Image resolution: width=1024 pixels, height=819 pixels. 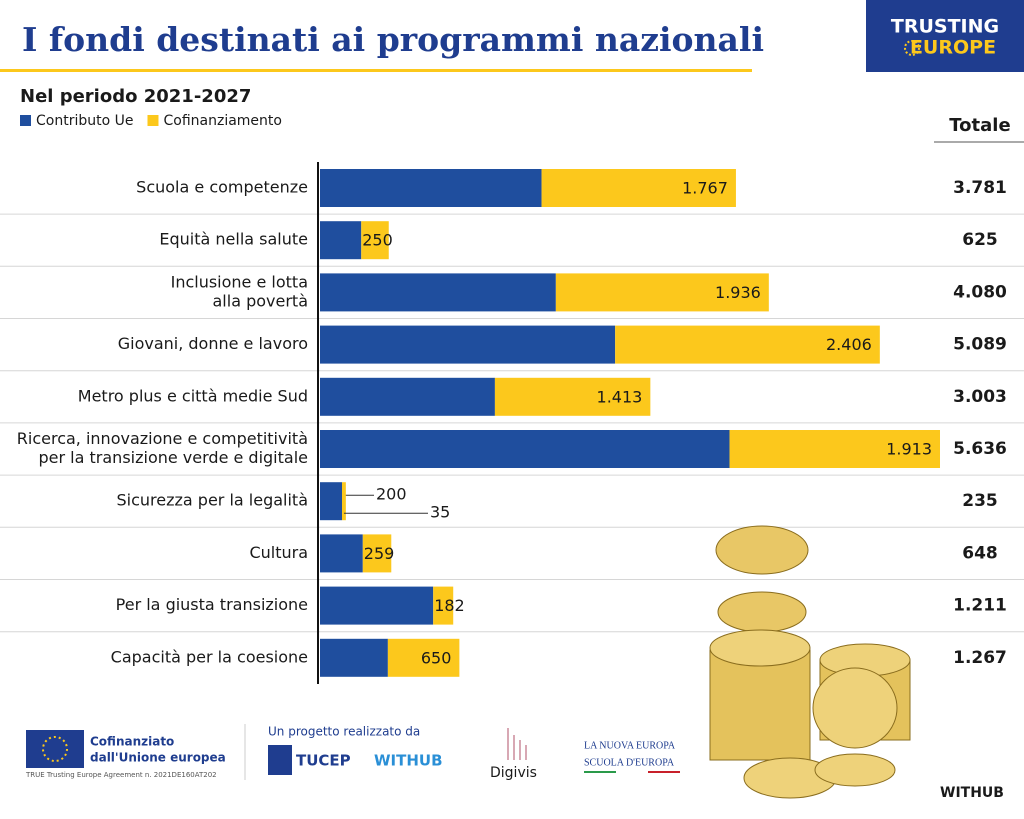 I want to click on total-label: 5.089, so click(x=980, y=345).